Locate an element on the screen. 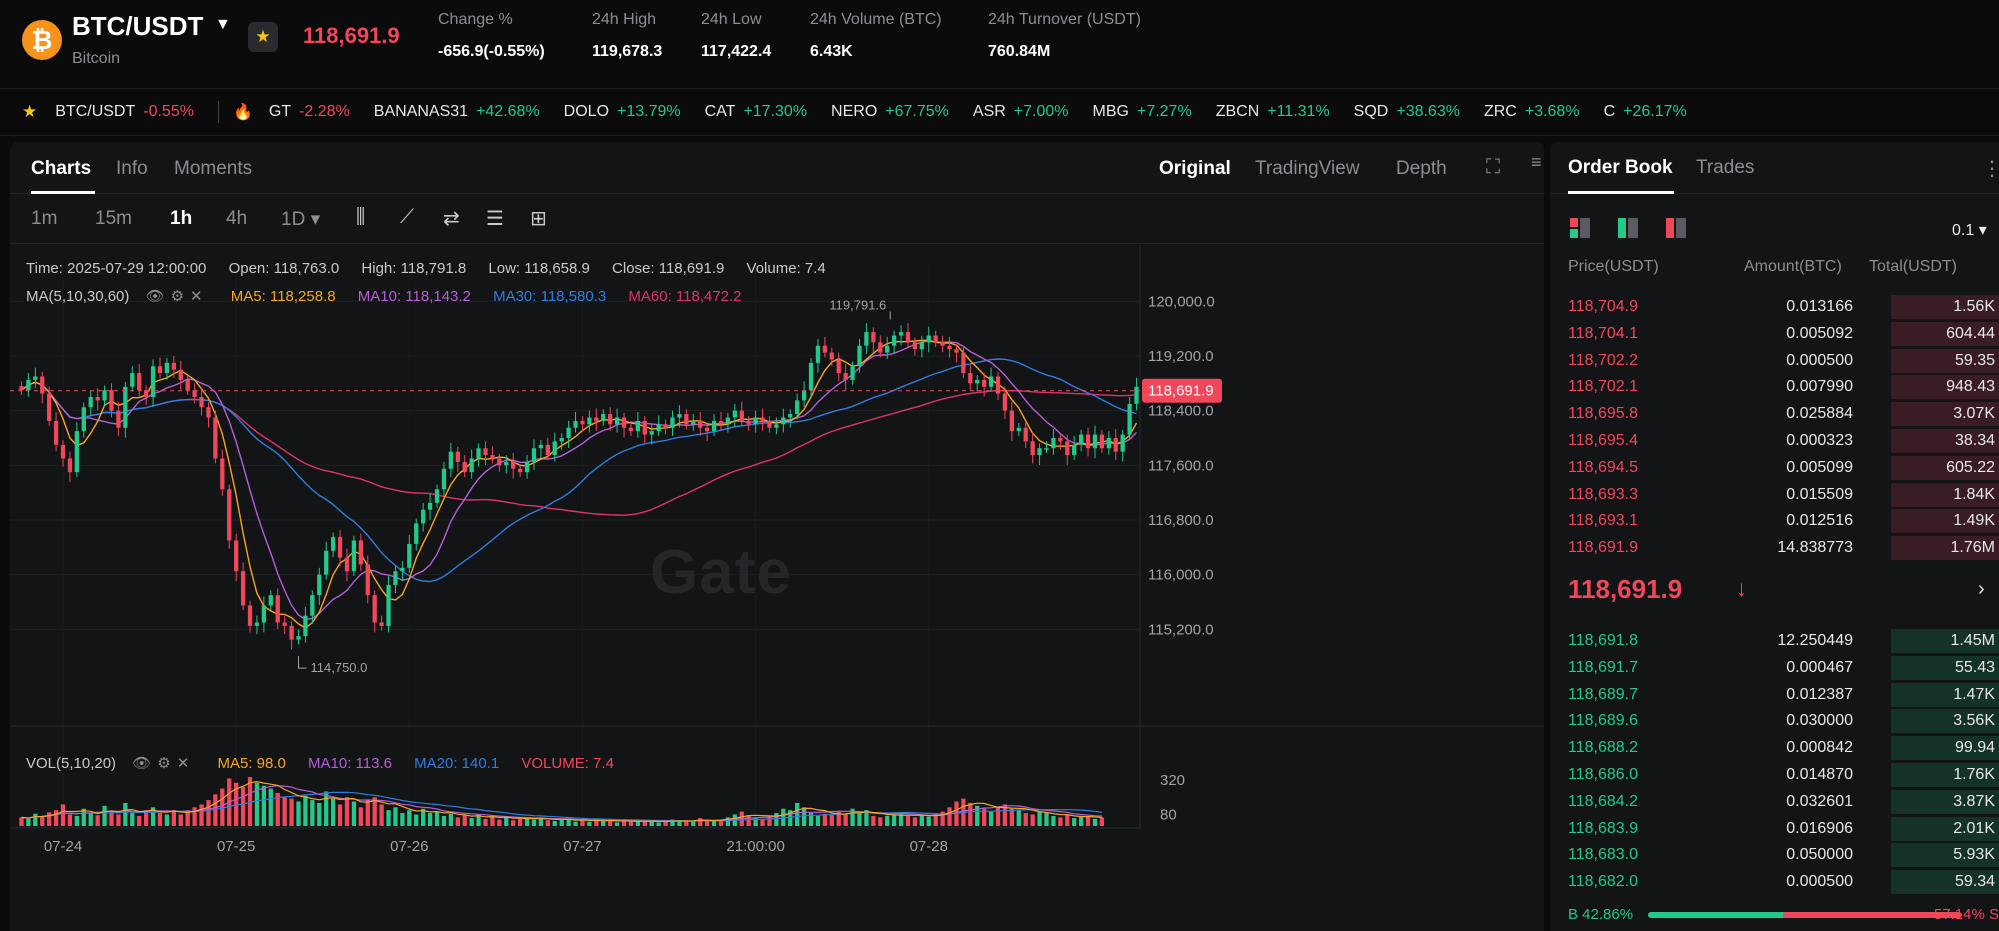 The height and width of the screenshot is (931, 1999). ticker-item: BANANAS31 +42.68% is located at coordinates (457, 112).